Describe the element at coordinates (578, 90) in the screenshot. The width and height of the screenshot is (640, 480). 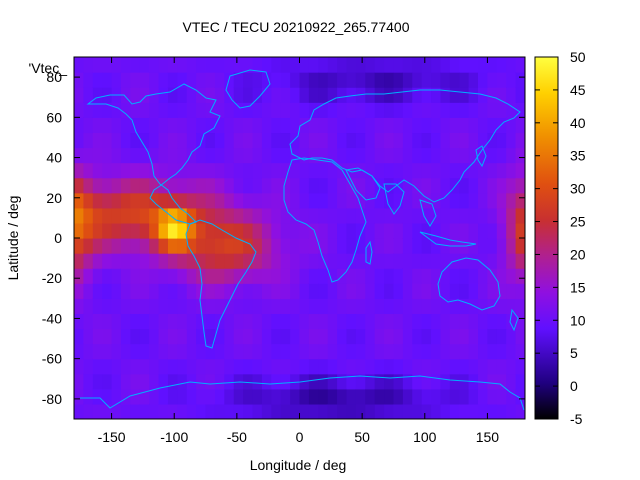
I see `colorbar-tick-label: 45` at that location.